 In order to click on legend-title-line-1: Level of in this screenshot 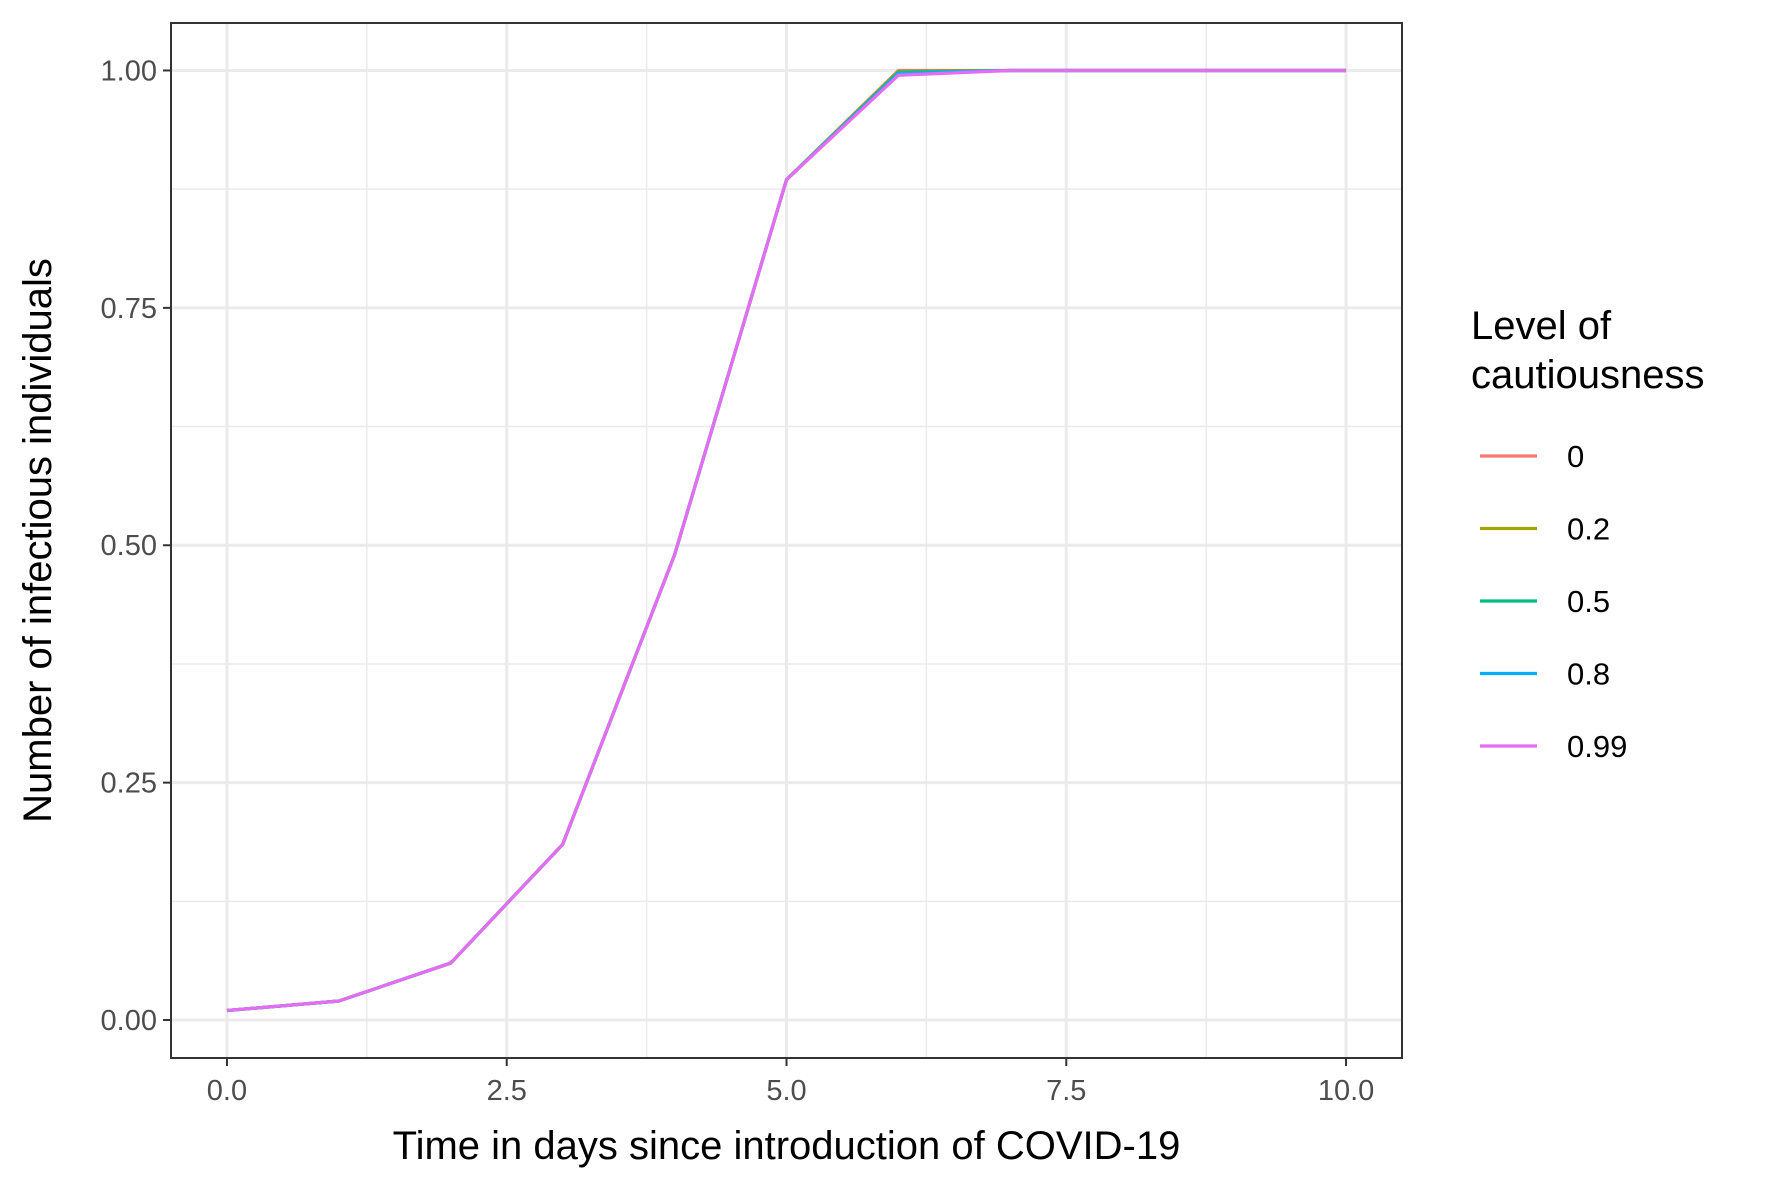, I will do `click(1541, 326)`.